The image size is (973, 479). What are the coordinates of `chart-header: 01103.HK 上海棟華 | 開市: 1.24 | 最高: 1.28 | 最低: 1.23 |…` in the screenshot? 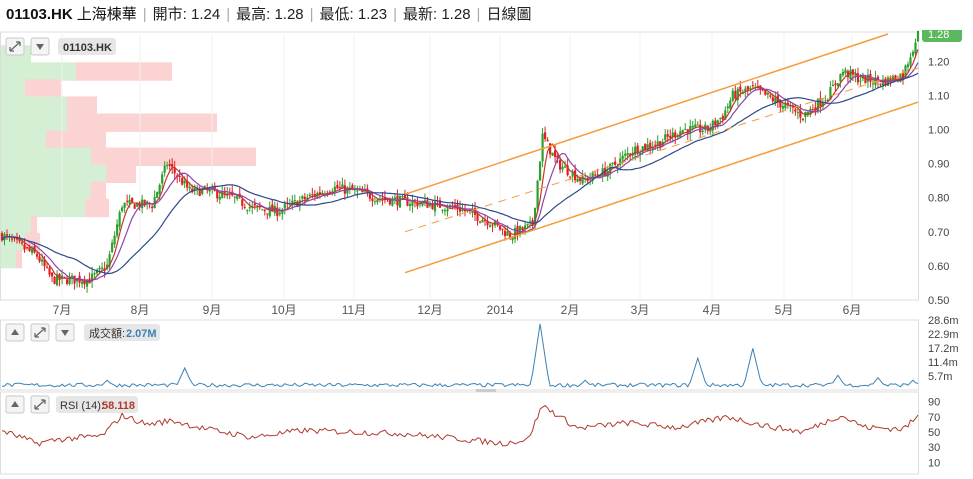 It's located at (269, 14).